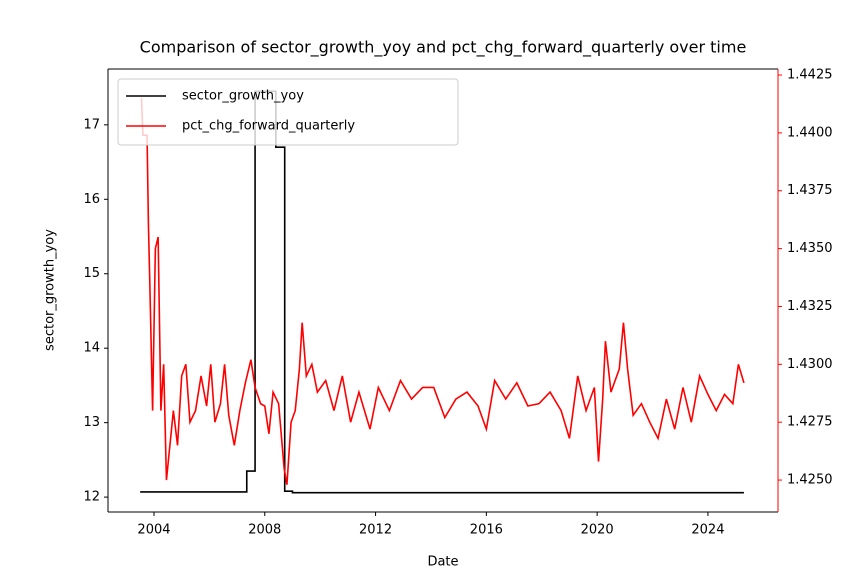 The height and width of the screenshot is (576, 864). I want to click on x-tick-label: 2020, so click(597, 530).